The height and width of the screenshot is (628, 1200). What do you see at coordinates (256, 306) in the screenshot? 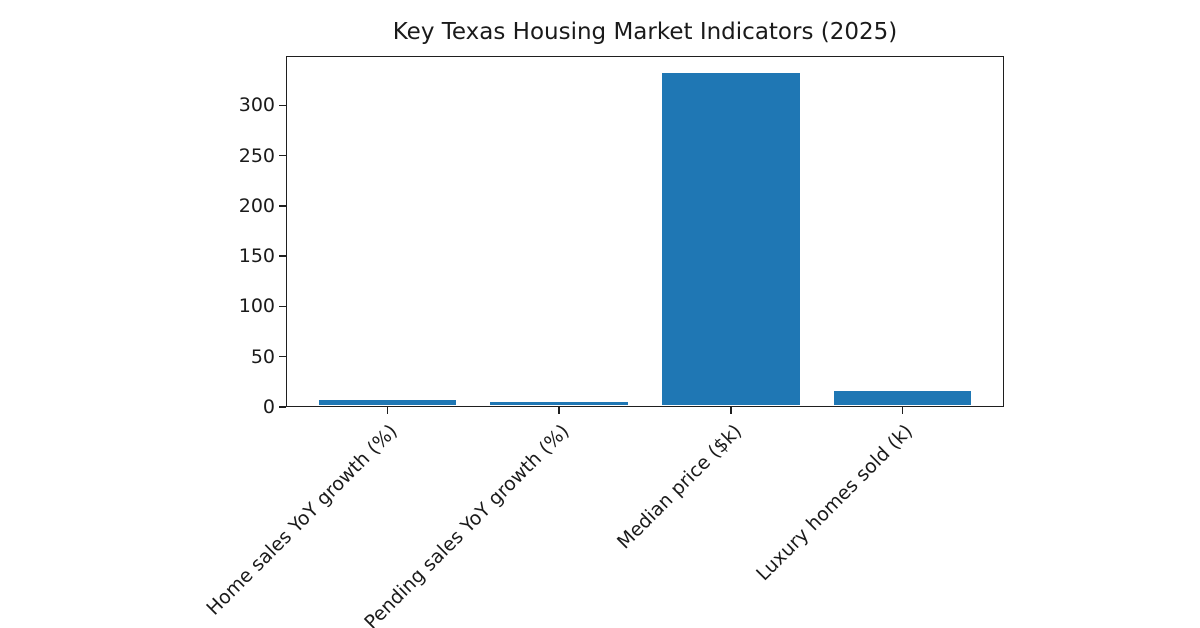
I see `y-tick-label: 100` at bounding box center [256, 306].